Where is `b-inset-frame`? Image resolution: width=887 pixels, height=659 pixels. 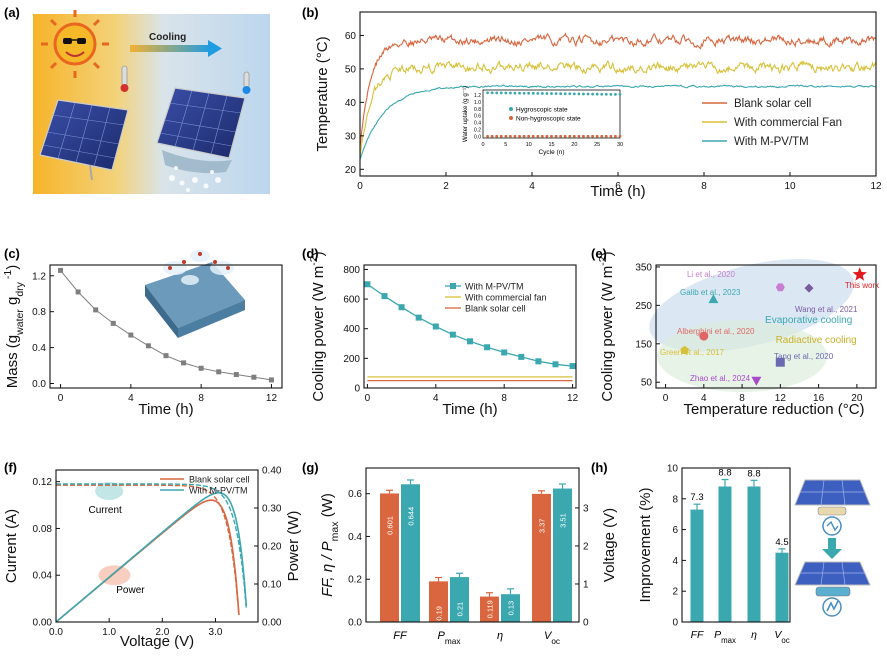 b-inset-frame is located at coordinates (551, 114).